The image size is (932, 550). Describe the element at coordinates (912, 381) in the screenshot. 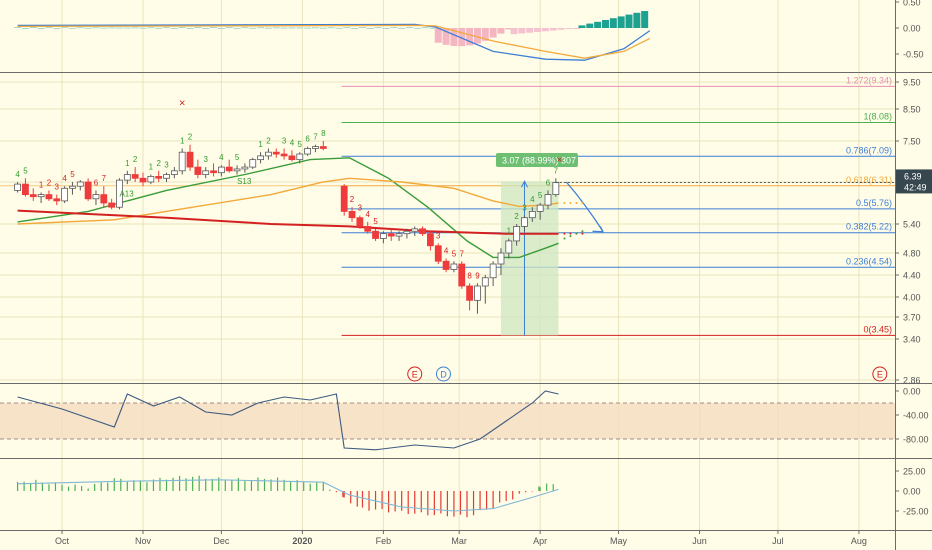

I see `price-axis-label: 2.86` at that location.